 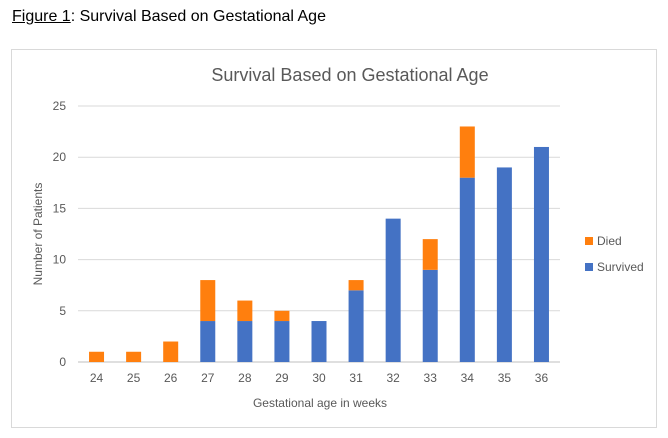 I want to click on x-tick-label: 26, so click(x=171, y=378).